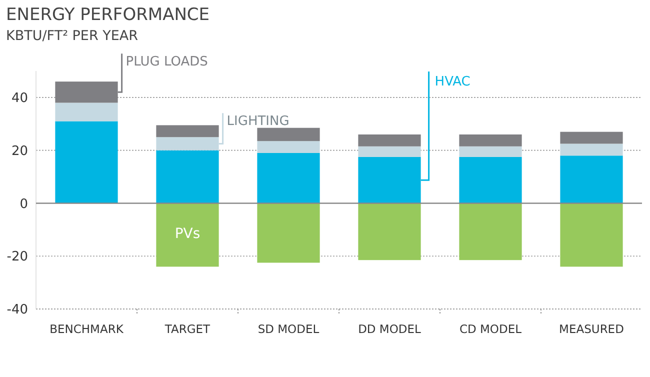  I want to click on legend-label: LIGHTING, so click(258, 122).